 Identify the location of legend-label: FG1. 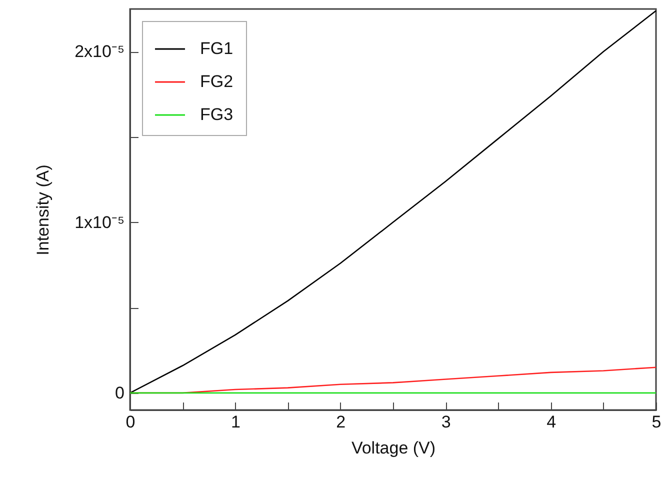
(217, 48).